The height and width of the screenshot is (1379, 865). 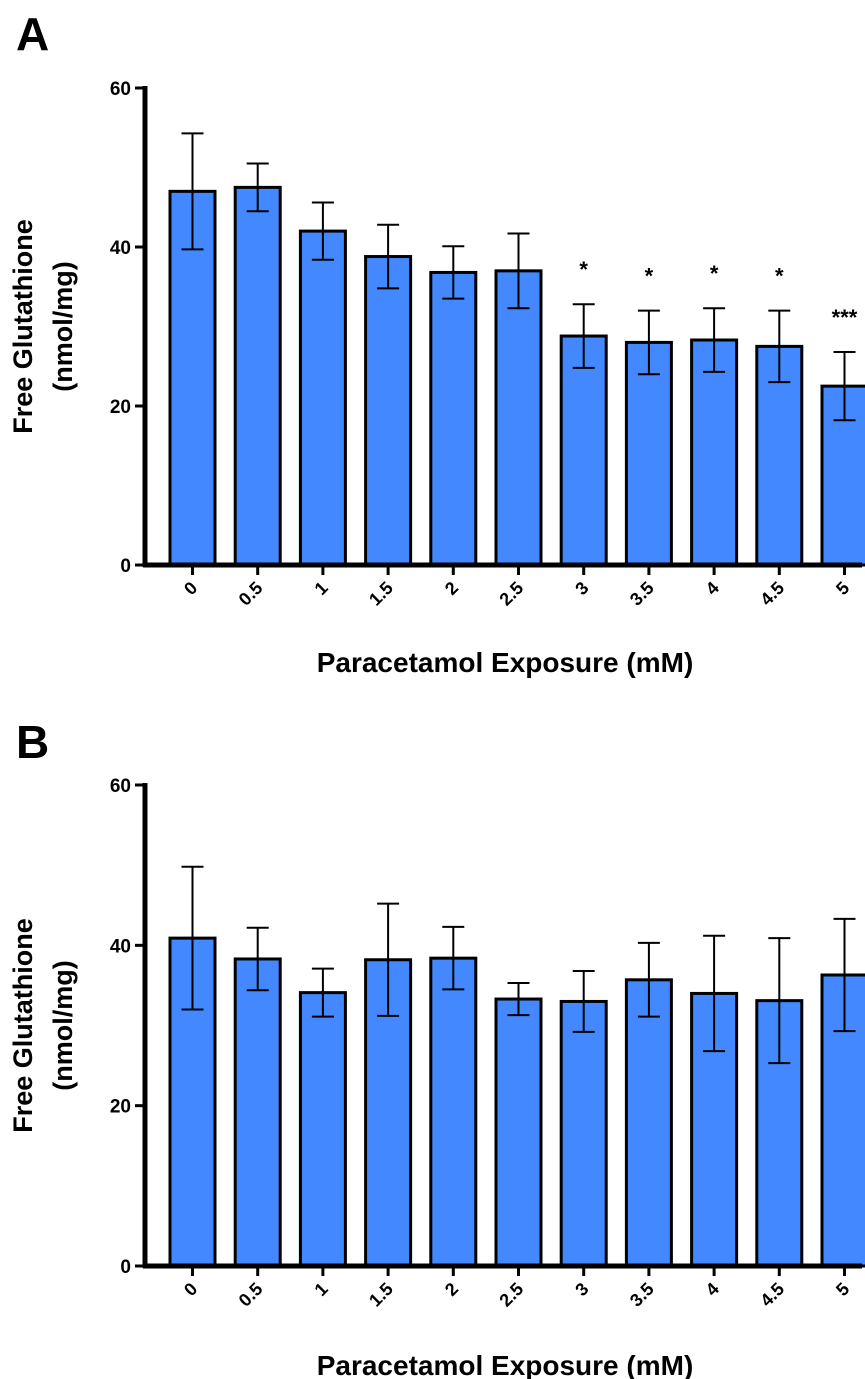 What do you see at coordinates (32, 742) in the screenshot?
I see `panel-letter: B` at bounding box center [32, 742].